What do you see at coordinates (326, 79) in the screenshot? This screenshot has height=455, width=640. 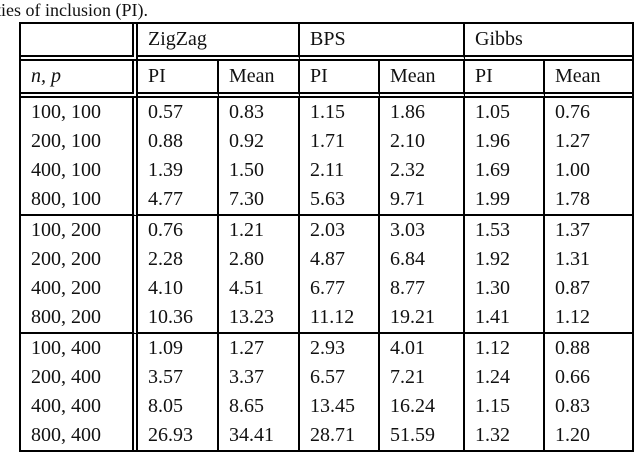 I see `sub-header-row: n, p PI Mean PI Mean PI Mean` at bounding box center [326, 79].